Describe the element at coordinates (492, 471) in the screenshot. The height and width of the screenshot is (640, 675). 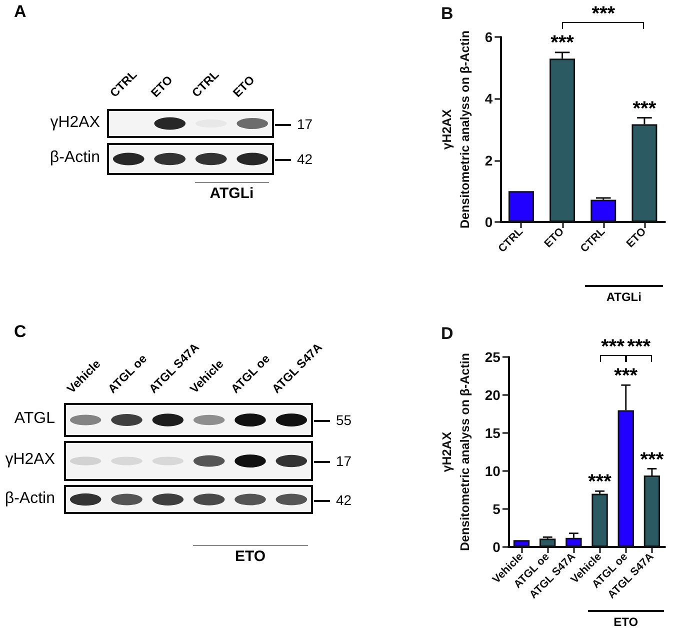
I see `y-tick-label: 10` at that location.